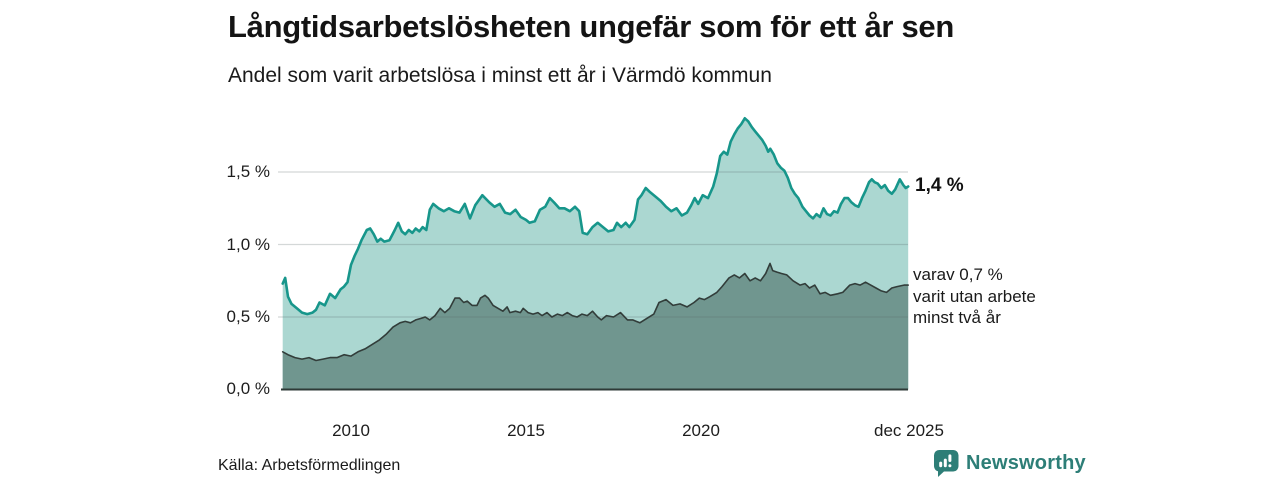  I want to click on newsworthy-wordmark: Newsworthy, so click(1026, 463).